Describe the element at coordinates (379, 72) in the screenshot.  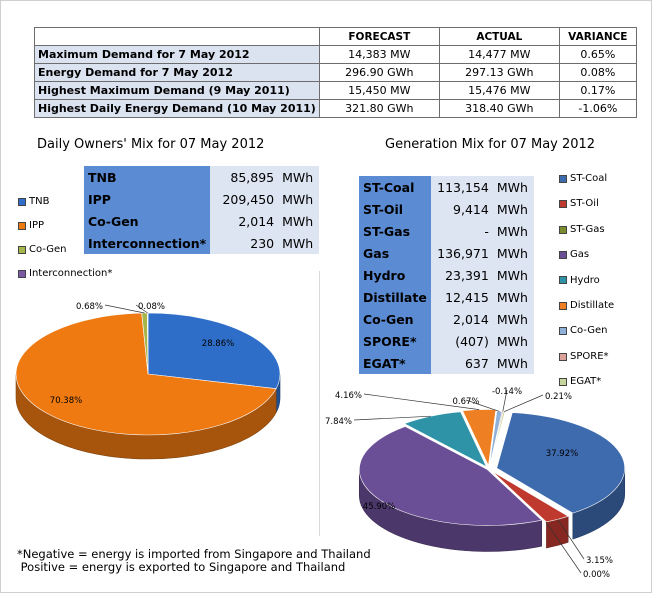
I see `forecast-cell: 296.90 GWh` at that location.